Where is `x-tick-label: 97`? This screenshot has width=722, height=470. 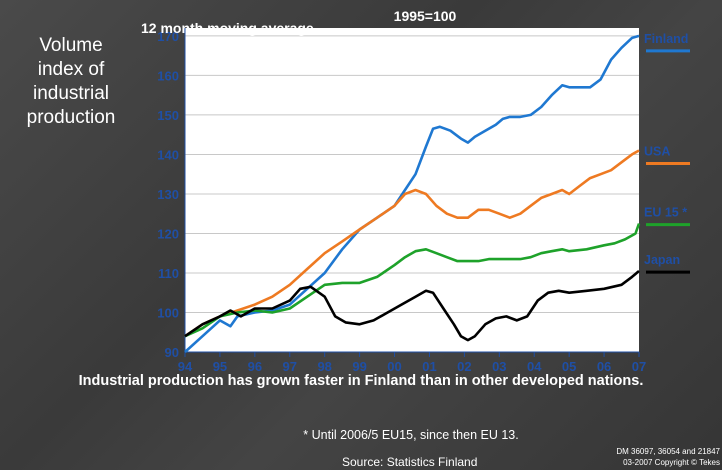 x-tick-label: 97 is located at coordinates (290, 366).